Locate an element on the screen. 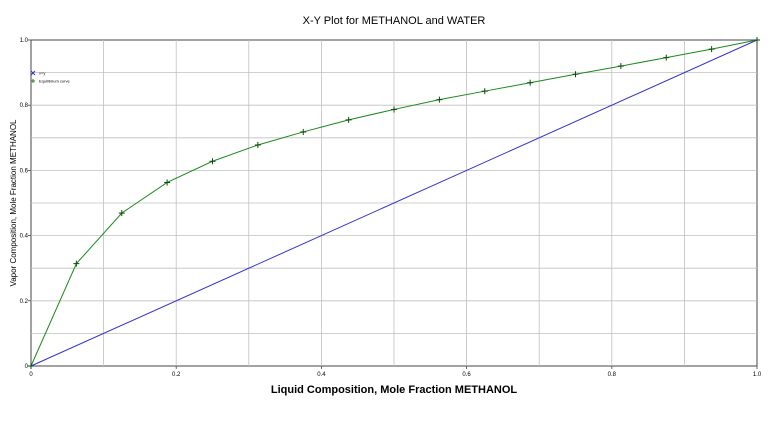  chart-title: X-Y Plot for METHANOL and WATER is located at coordinates (394, 21).